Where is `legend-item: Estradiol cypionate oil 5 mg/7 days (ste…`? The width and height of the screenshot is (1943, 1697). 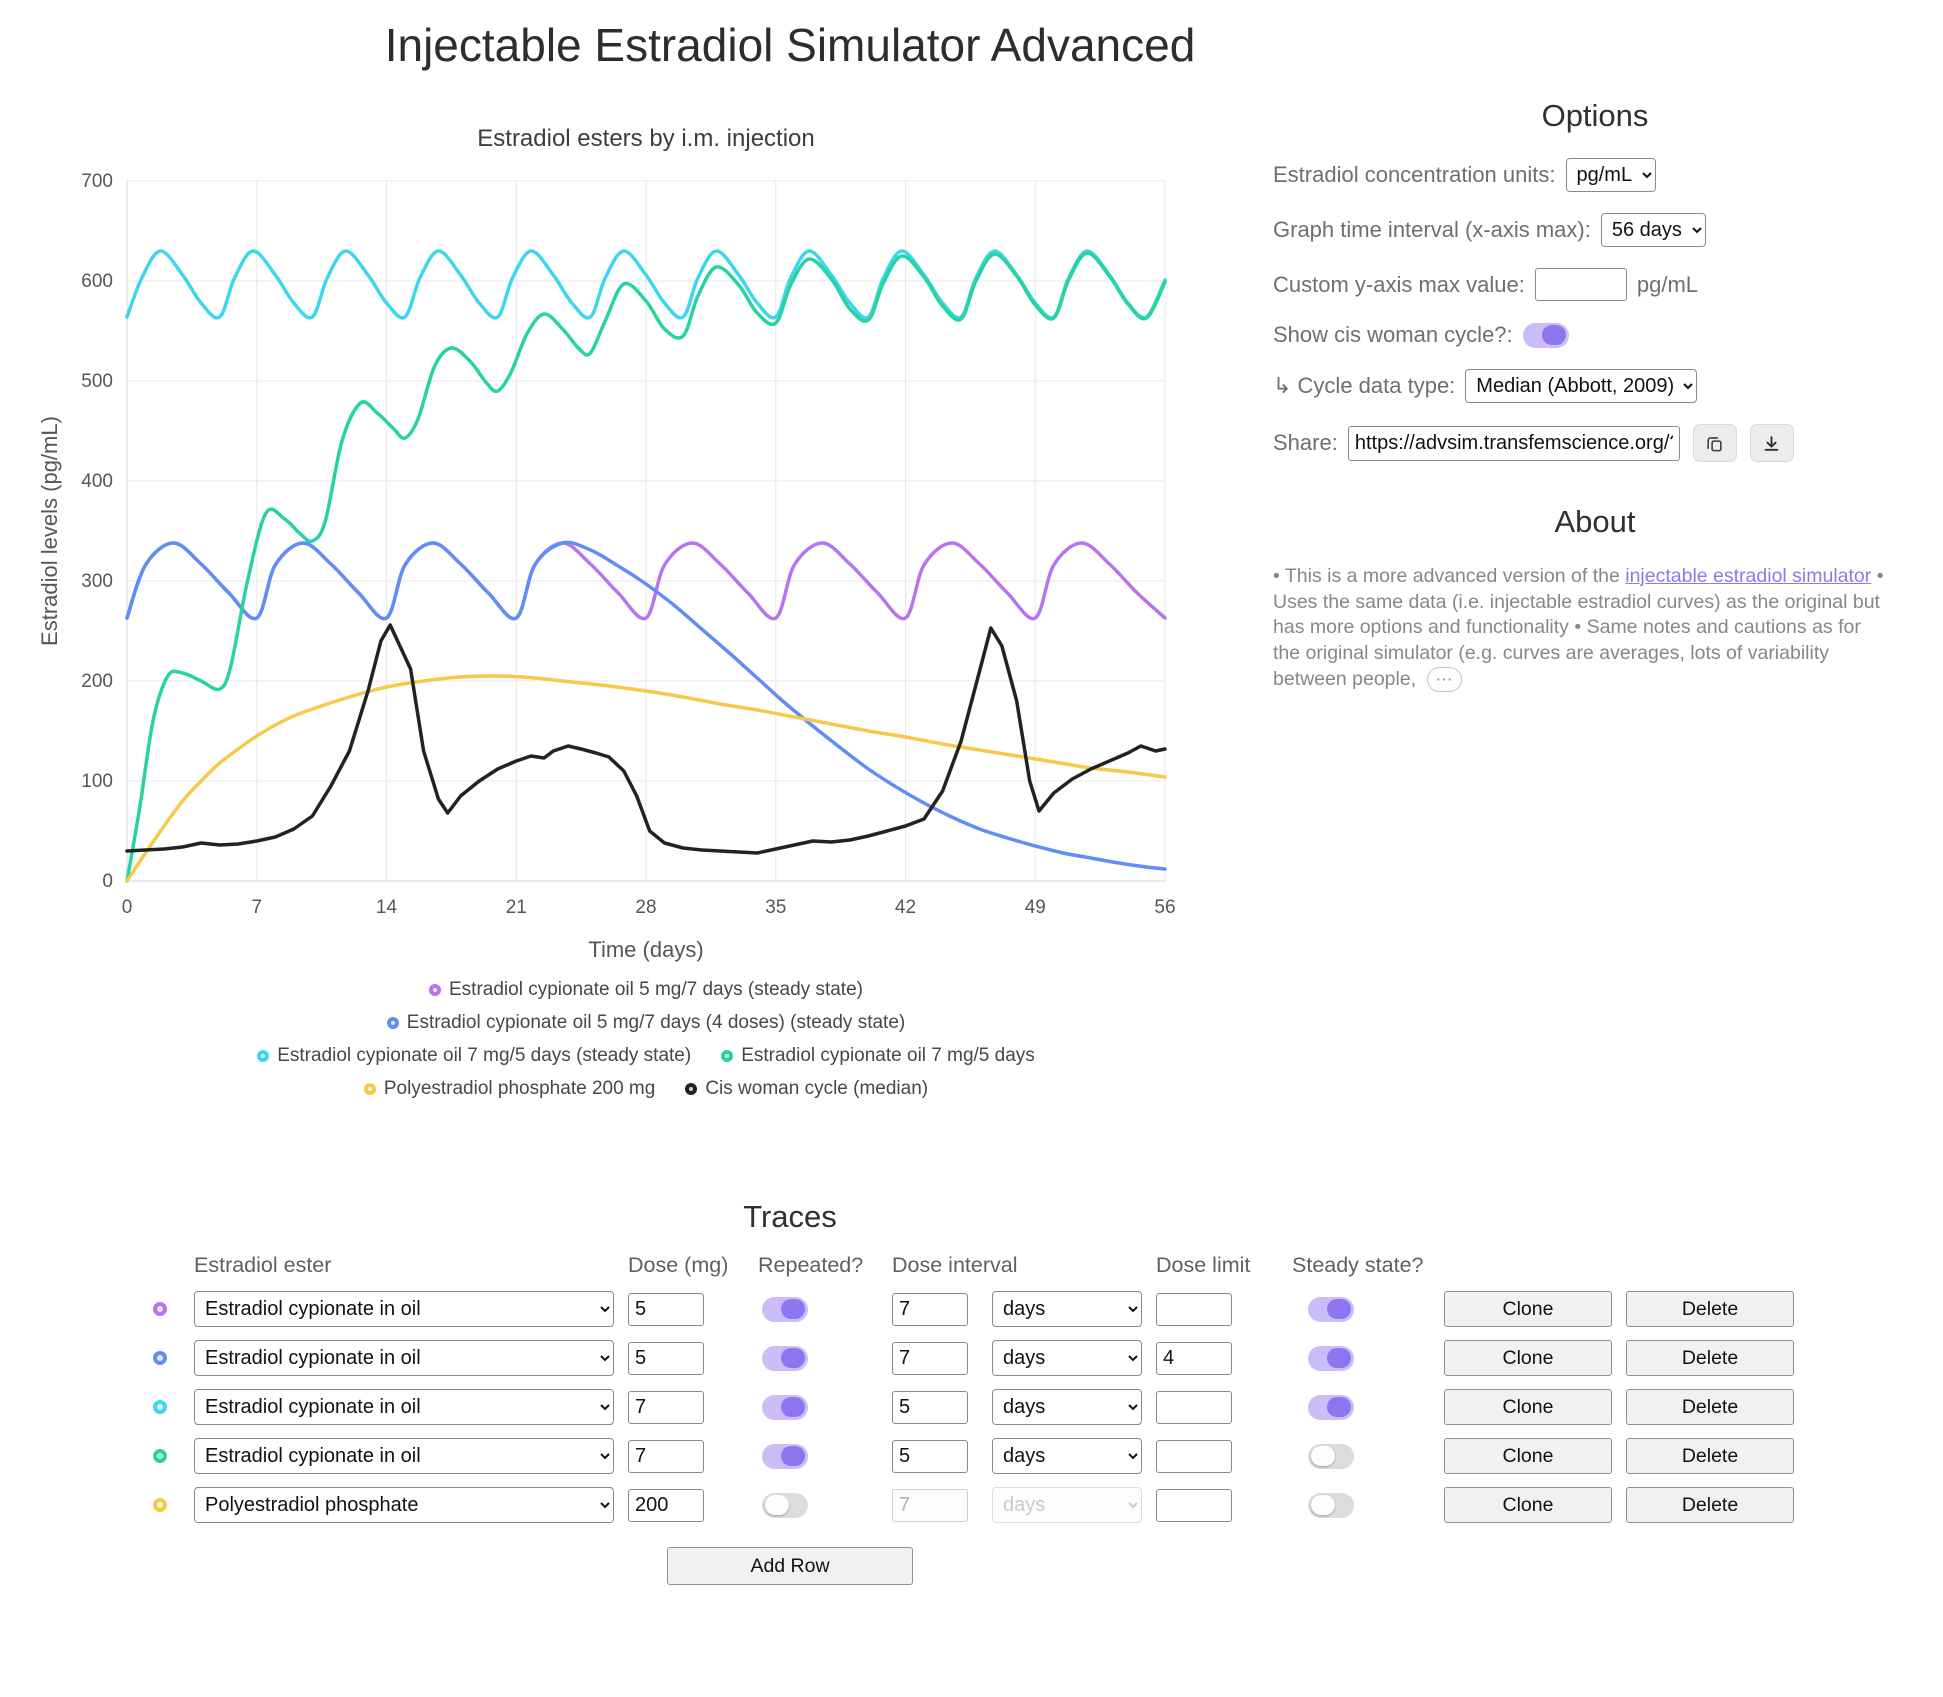 legend-item: Estradiol cypionate oil 5 mg/7 days (ste… is located at coordinates (646, 990).